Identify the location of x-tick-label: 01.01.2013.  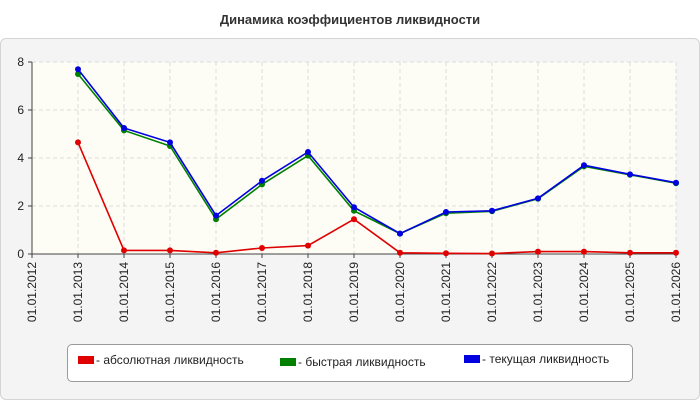
(78, 292).